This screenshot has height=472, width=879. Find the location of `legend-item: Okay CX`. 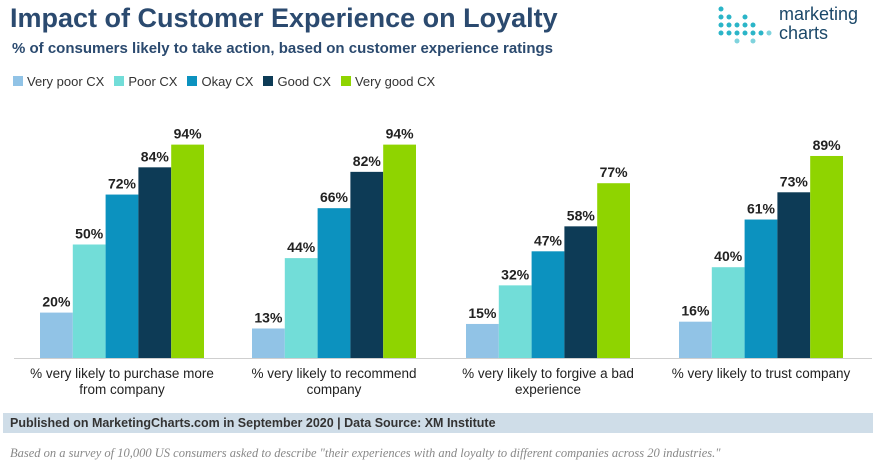

legend-item: Okay CX is located at coordinates (220, 81).